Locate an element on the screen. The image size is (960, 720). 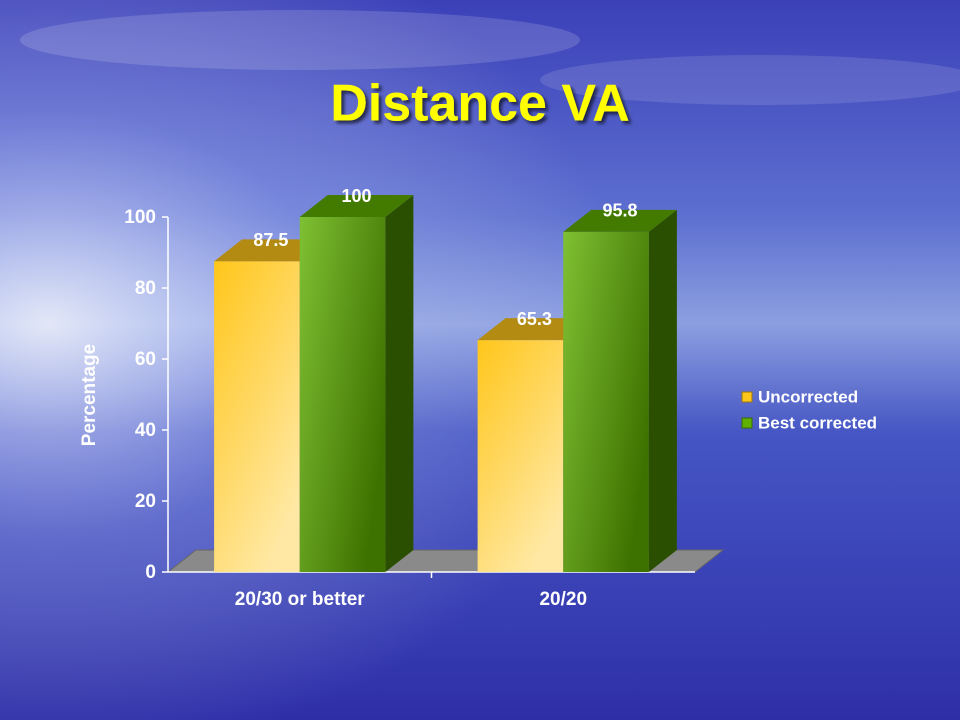
data-label: 95.8 is located at coordinates (620, 211).